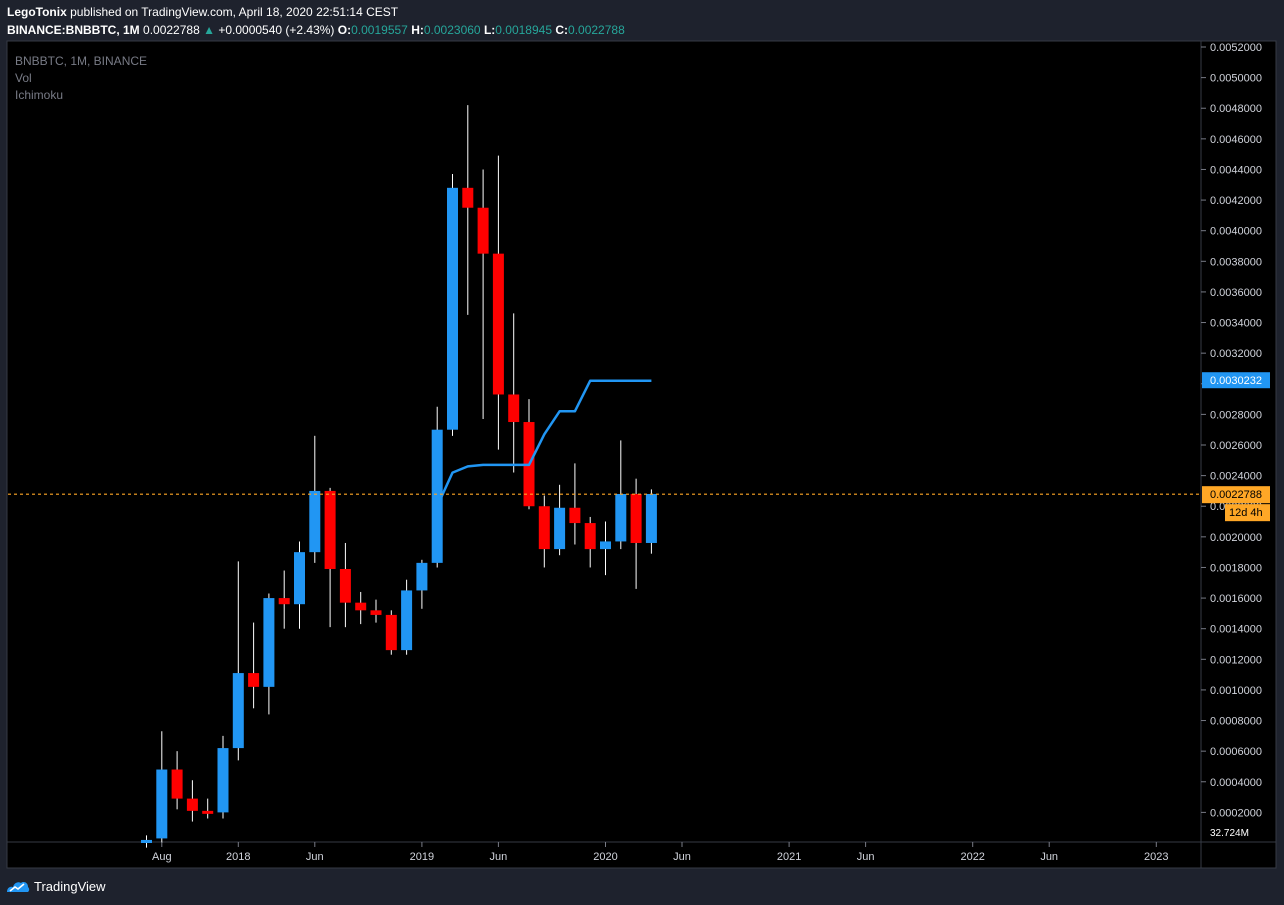 The image size is (1284, 905). Describe the element at coordinates (1236, 660) in the screenshot. I see `price-tick-label: 0.0012000` at that location.